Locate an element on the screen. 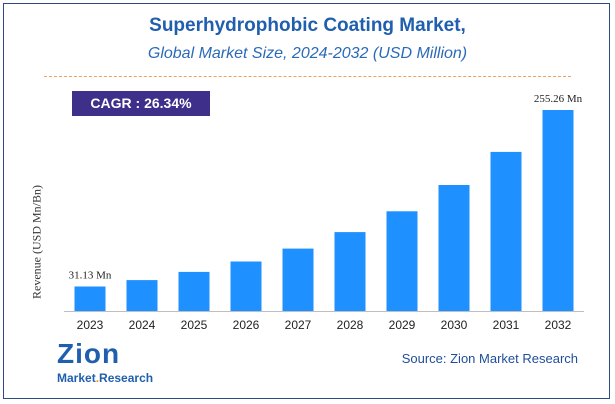  x-tick-label: 2030 is located at coordinates (454, 325).